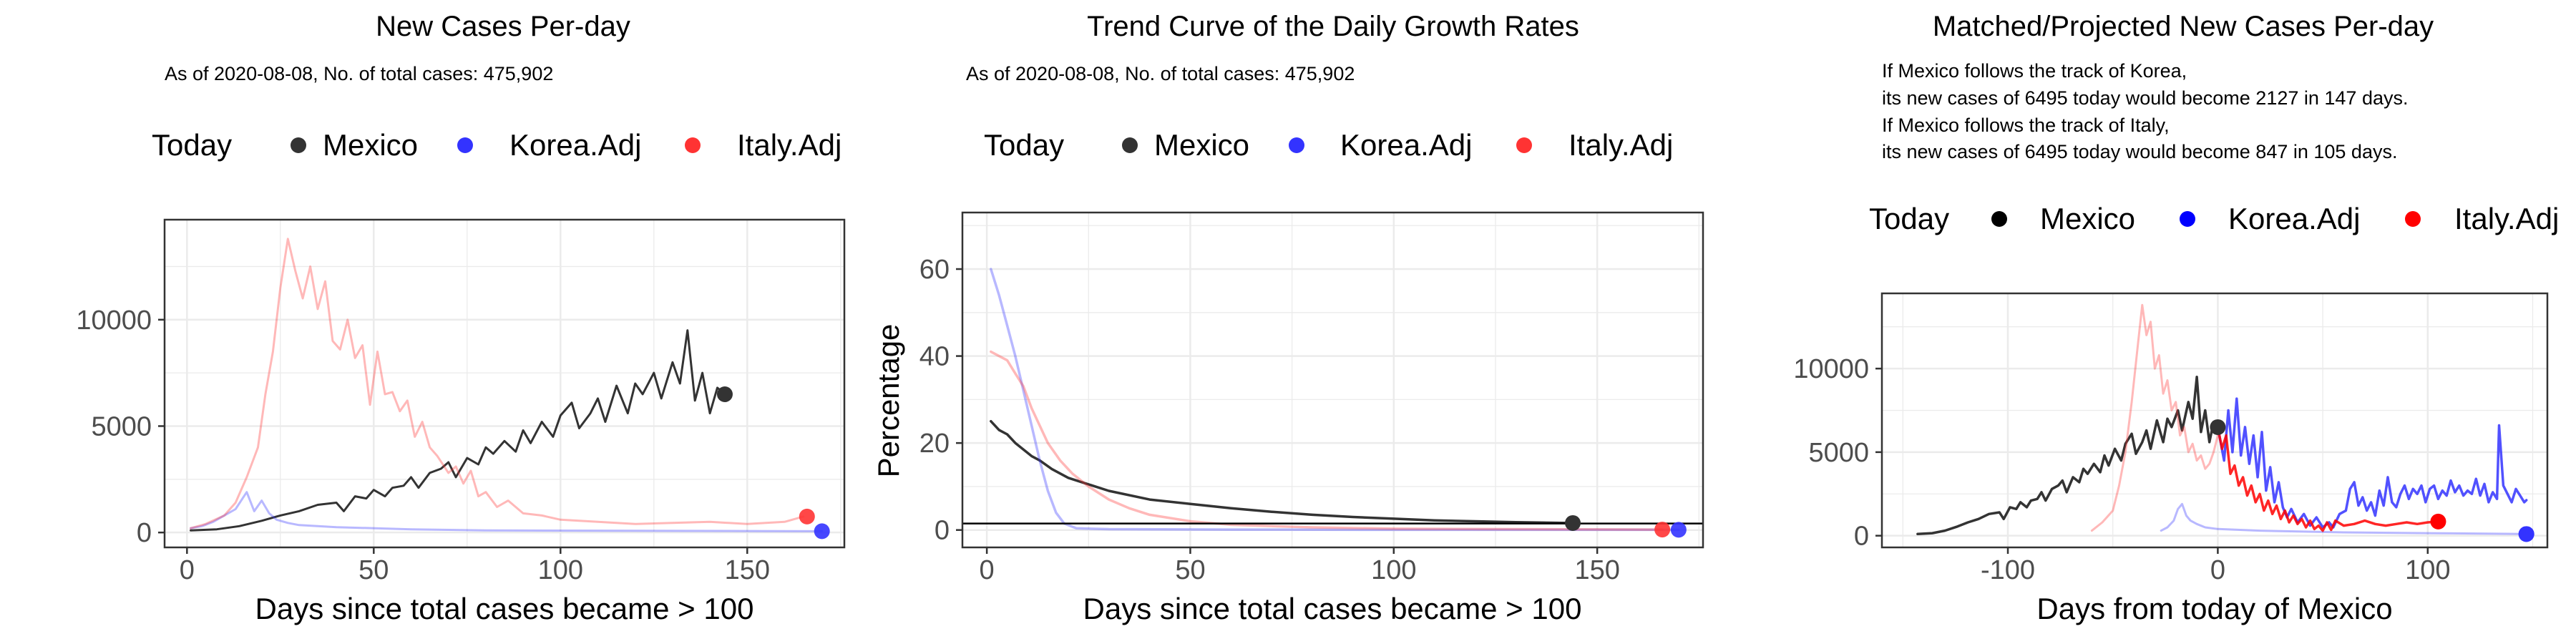 This screenshot has width=2576, height=644. I want to click on y-tick-label: 60, so click(934, 270).